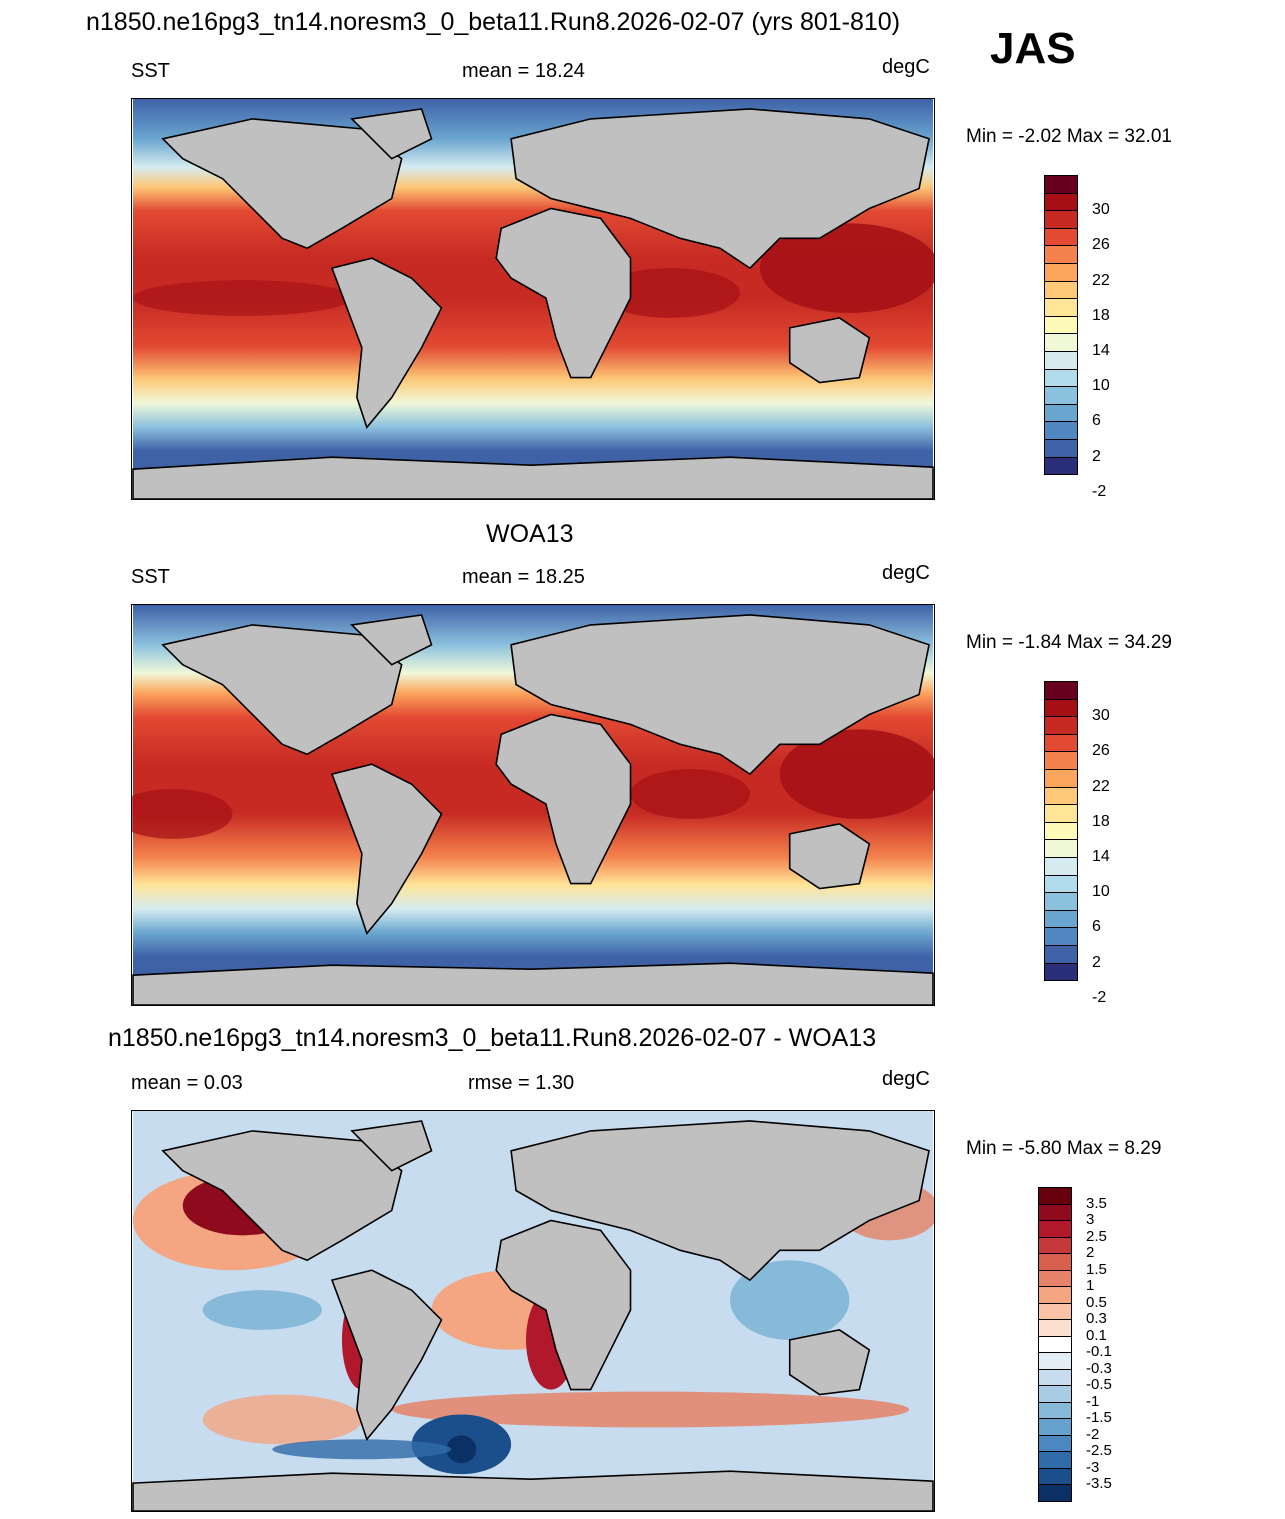 This screenshot has width=1285, height=1519. I want to click on panel1-mean-label: mean = 18.24, so click(523, 71).